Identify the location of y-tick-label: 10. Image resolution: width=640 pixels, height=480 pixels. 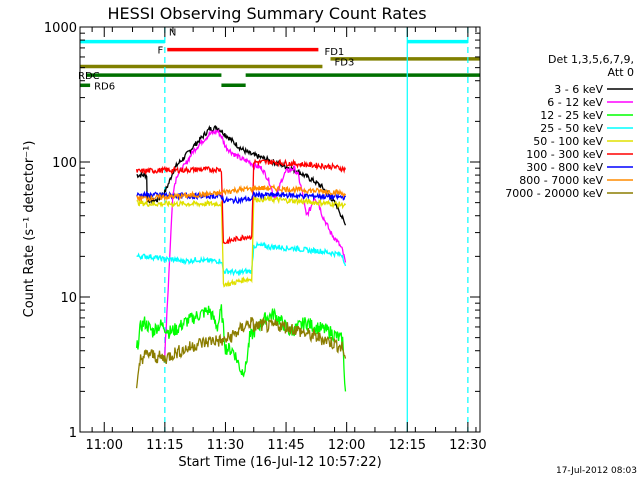
(68, 298).